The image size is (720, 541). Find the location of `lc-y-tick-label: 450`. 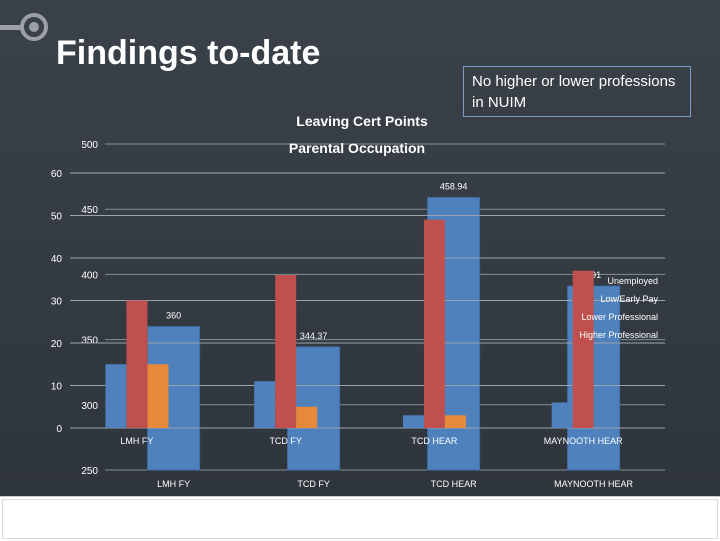

lc-y-tick-label: 450 is located at coordinates (89, 210).